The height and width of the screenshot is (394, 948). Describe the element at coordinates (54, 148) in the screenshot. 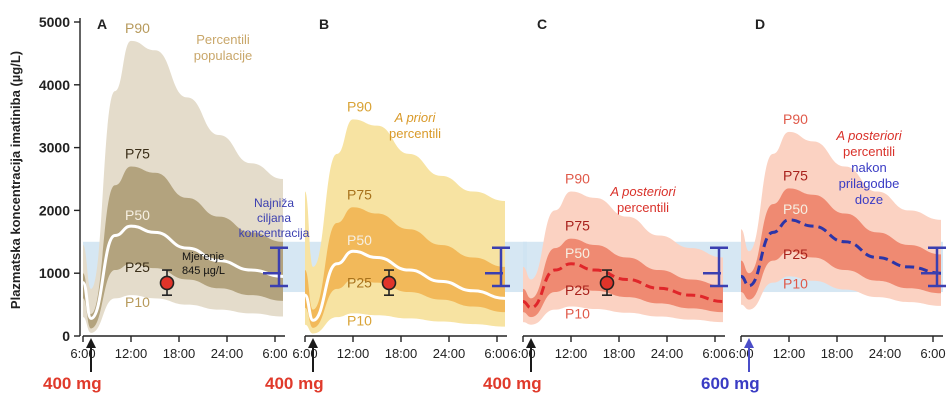

I see `y-tick-label: 3000` at that location.